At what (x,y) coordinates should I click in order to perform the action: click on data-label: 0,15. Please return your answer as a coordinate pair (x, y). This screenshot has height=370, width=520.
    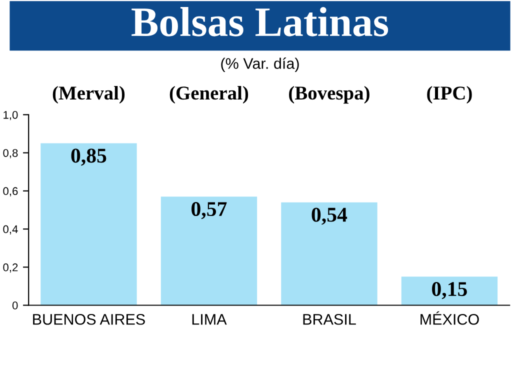
    Looking at the image, I should click on (449, 291).